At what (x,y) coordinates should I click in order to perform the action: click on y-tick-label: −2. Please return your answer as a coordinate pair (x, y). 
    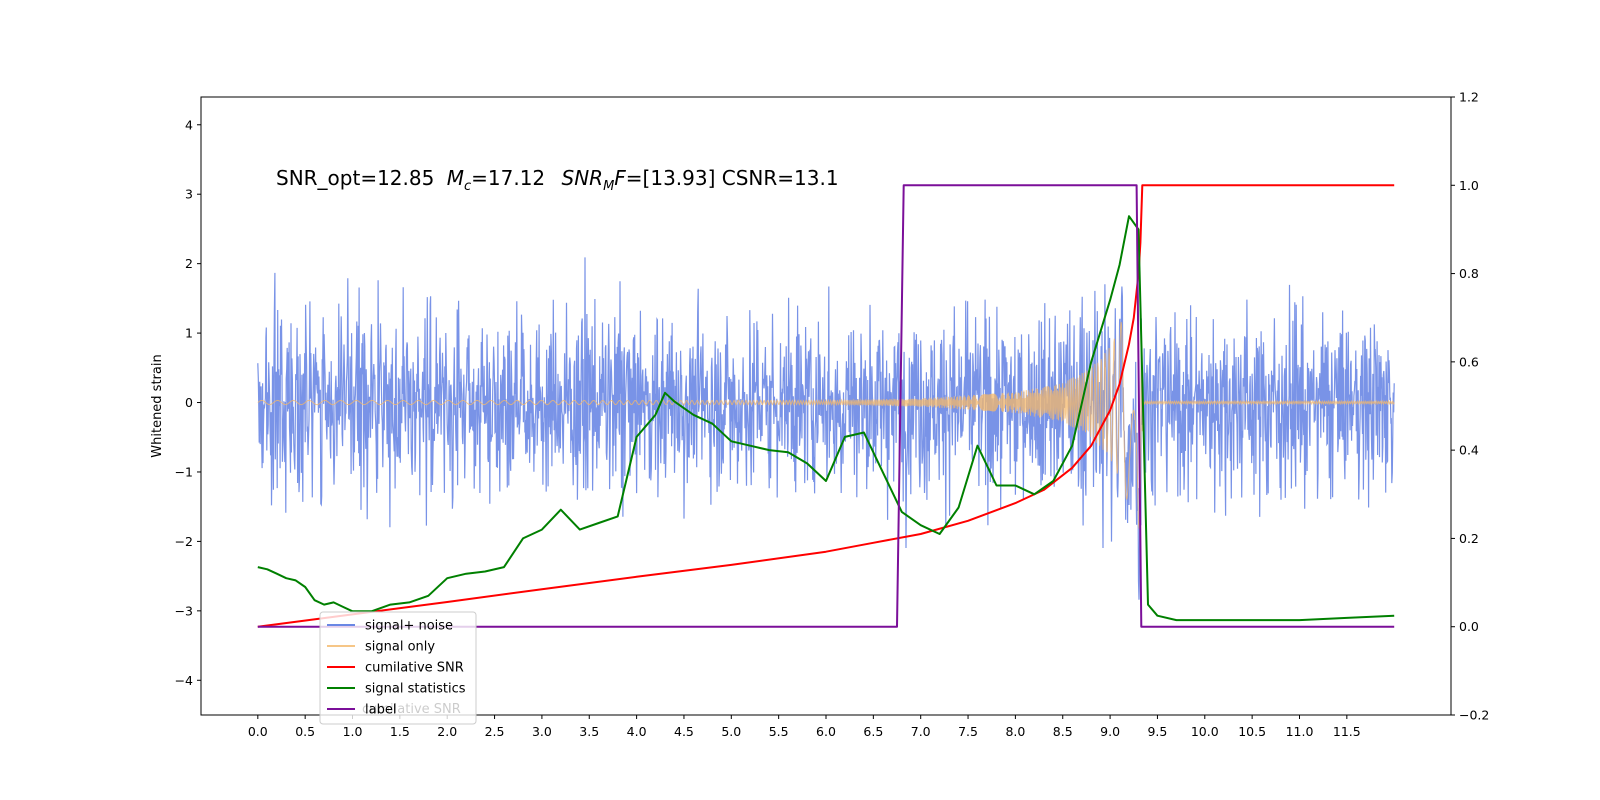
    Looking at the image, I should click on (184, 541).